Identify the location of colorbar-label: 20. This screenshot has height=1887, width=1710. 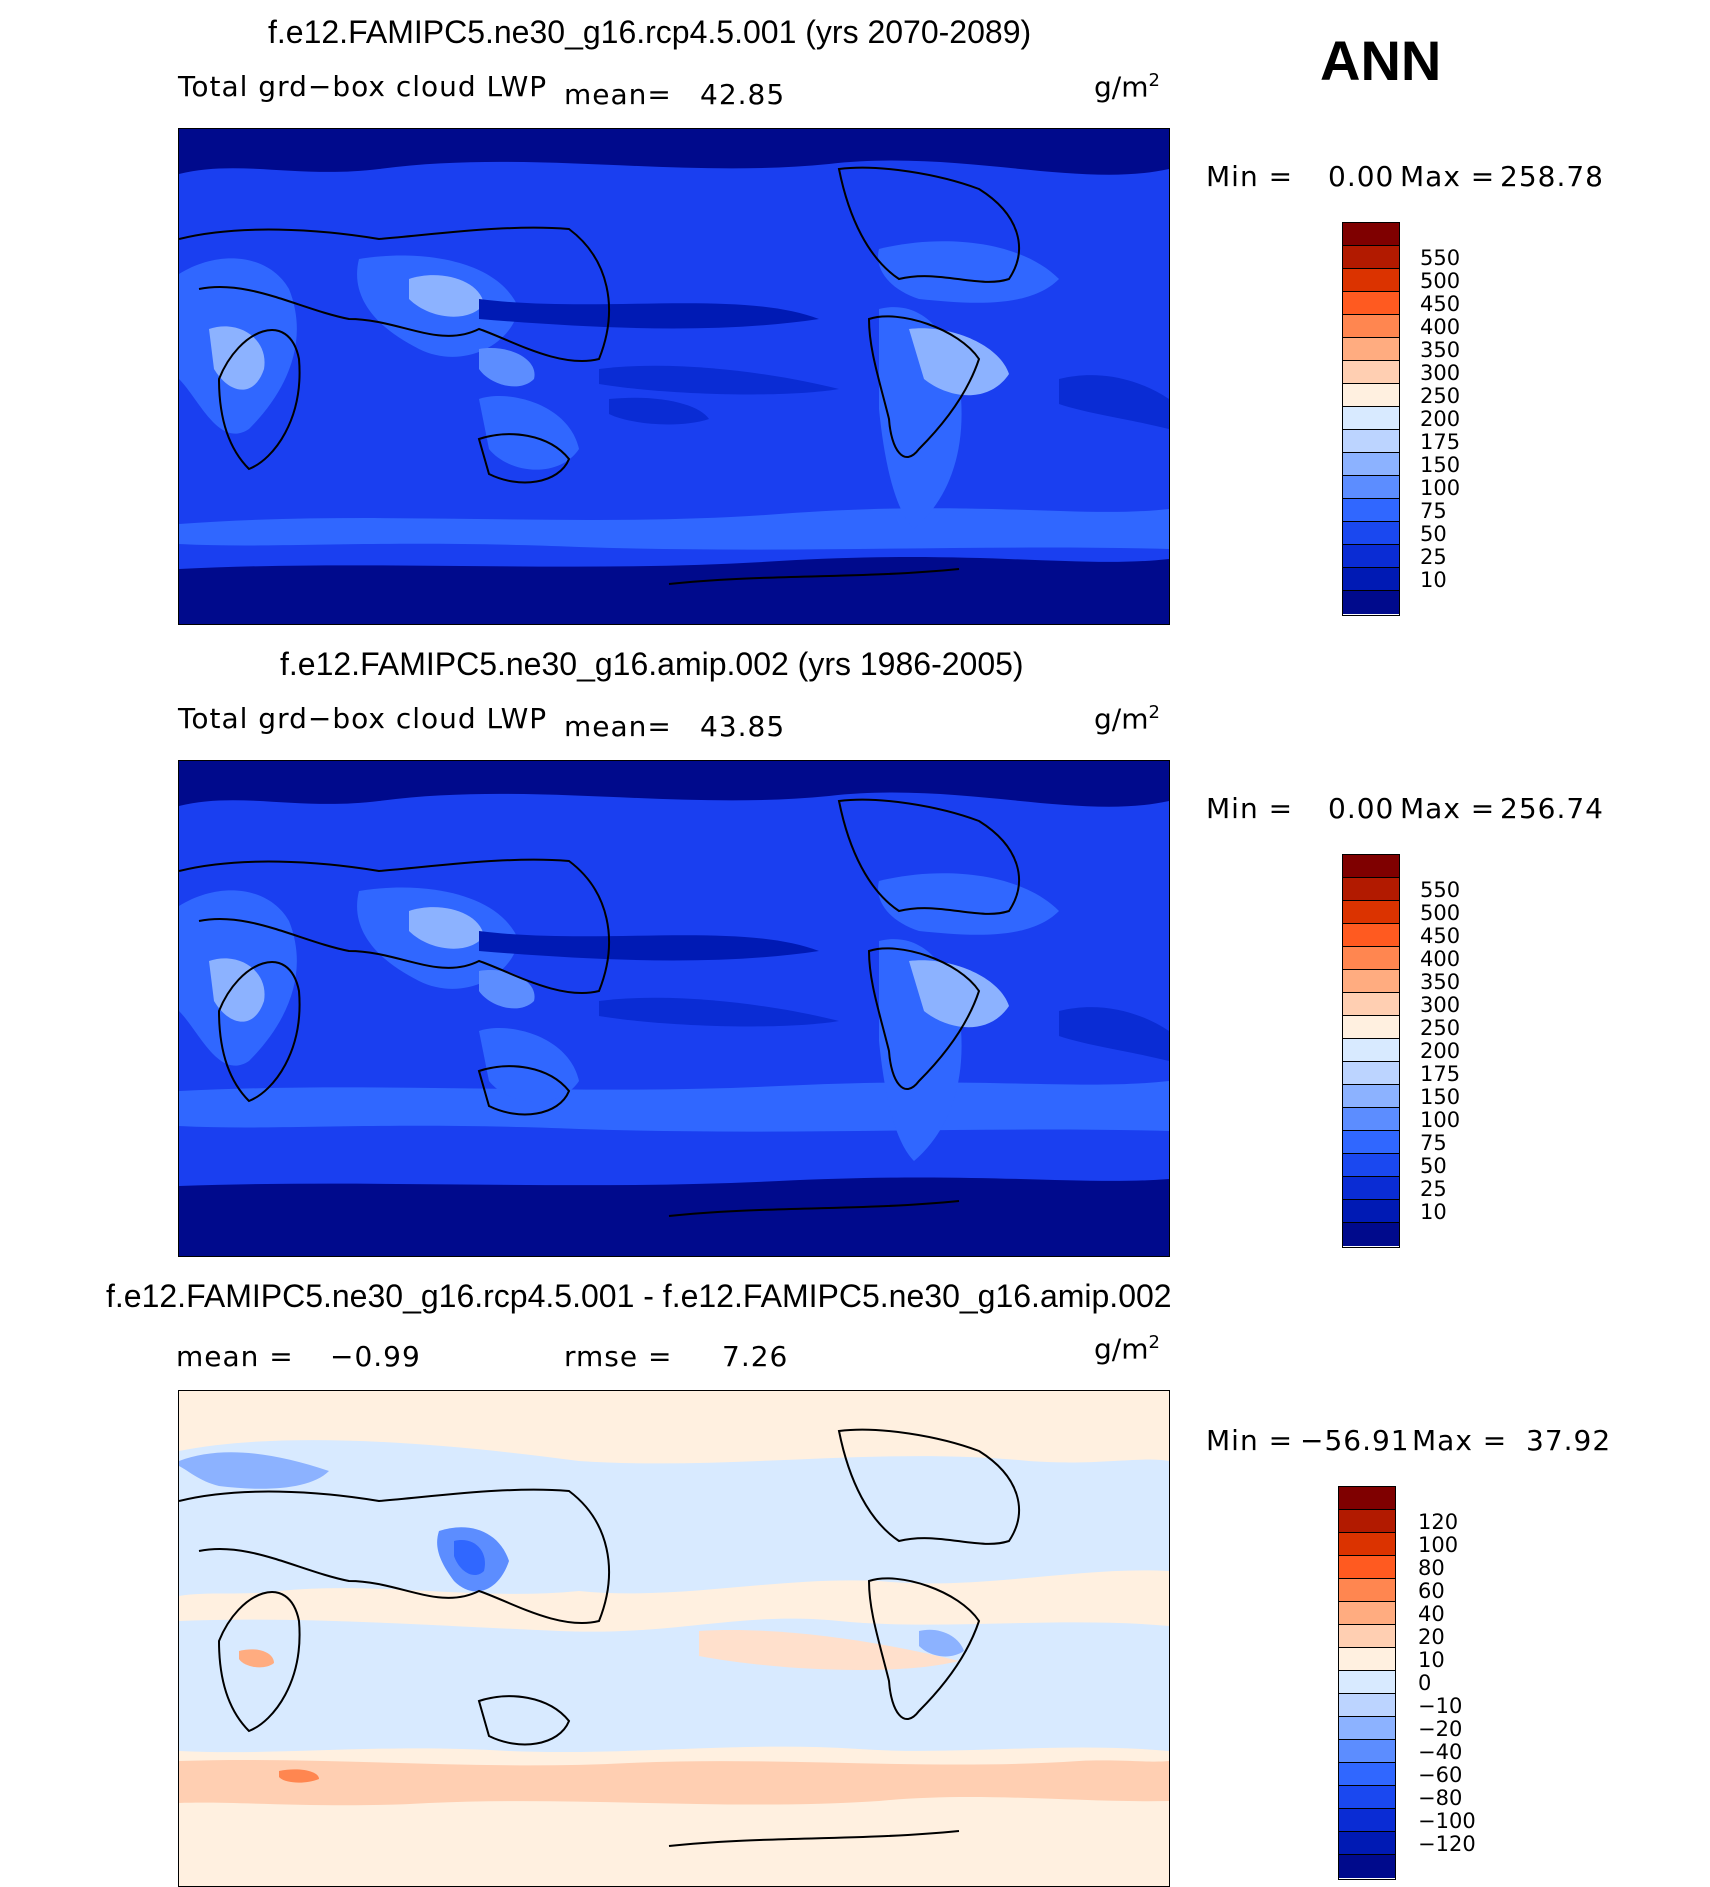
(1431, 1636).